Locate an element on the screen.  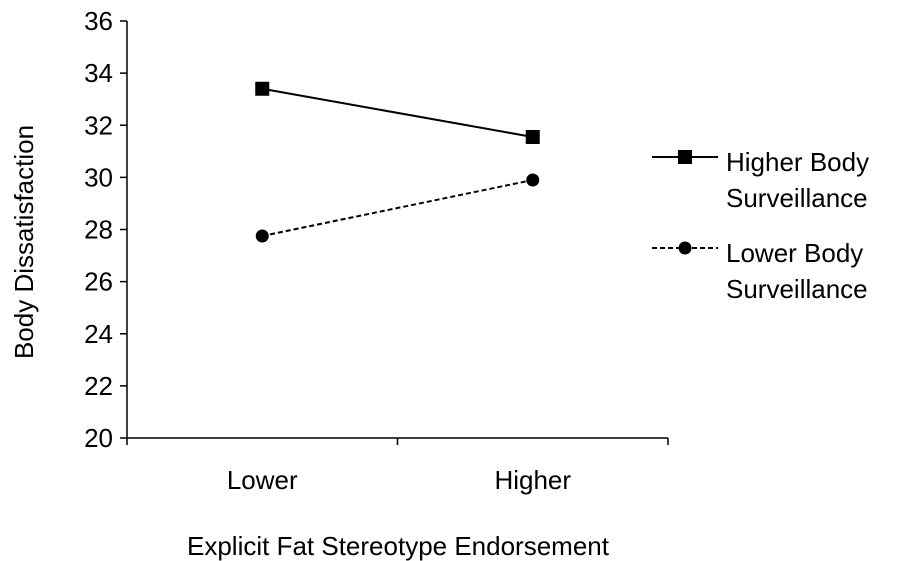
series-layer is located at coordinates (397, 162).